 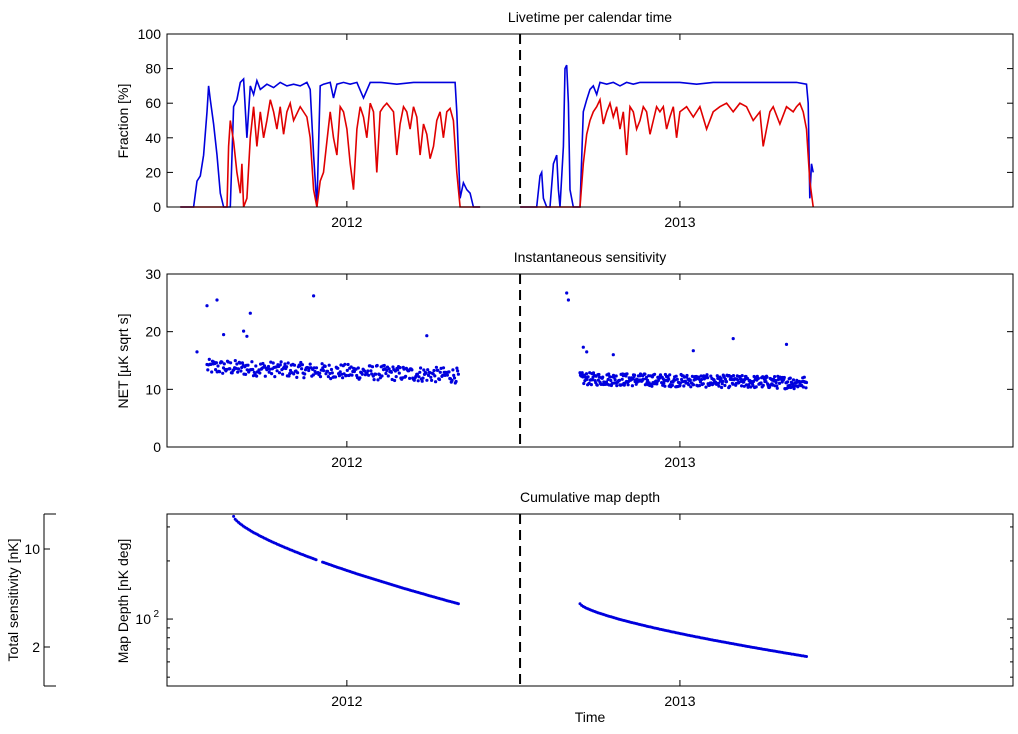 I want to click on livetime-ylabel: Fraction [%], so click(x=123, y=121).